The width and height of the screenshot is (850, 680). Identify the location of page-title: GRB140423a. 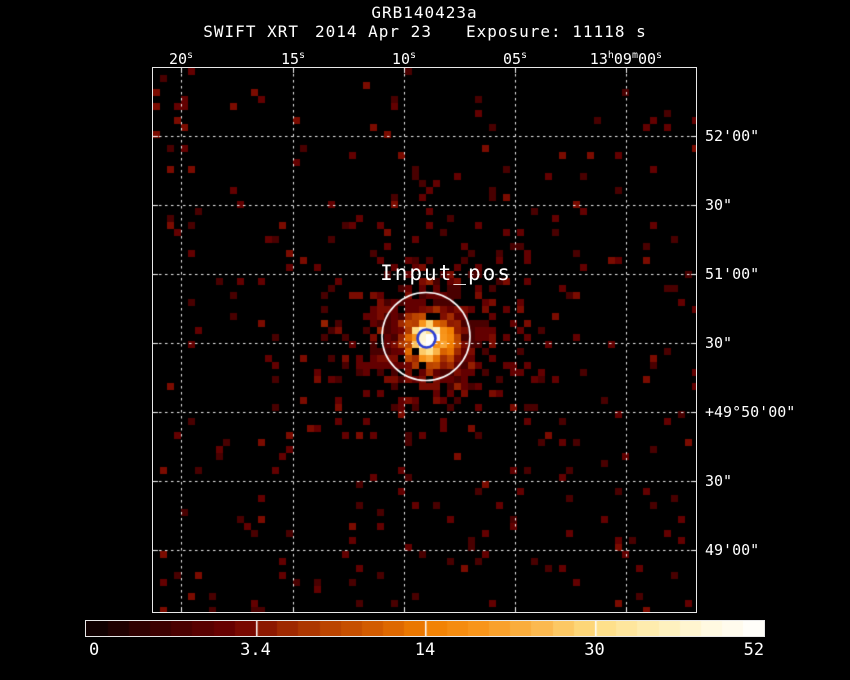
(424, 12).